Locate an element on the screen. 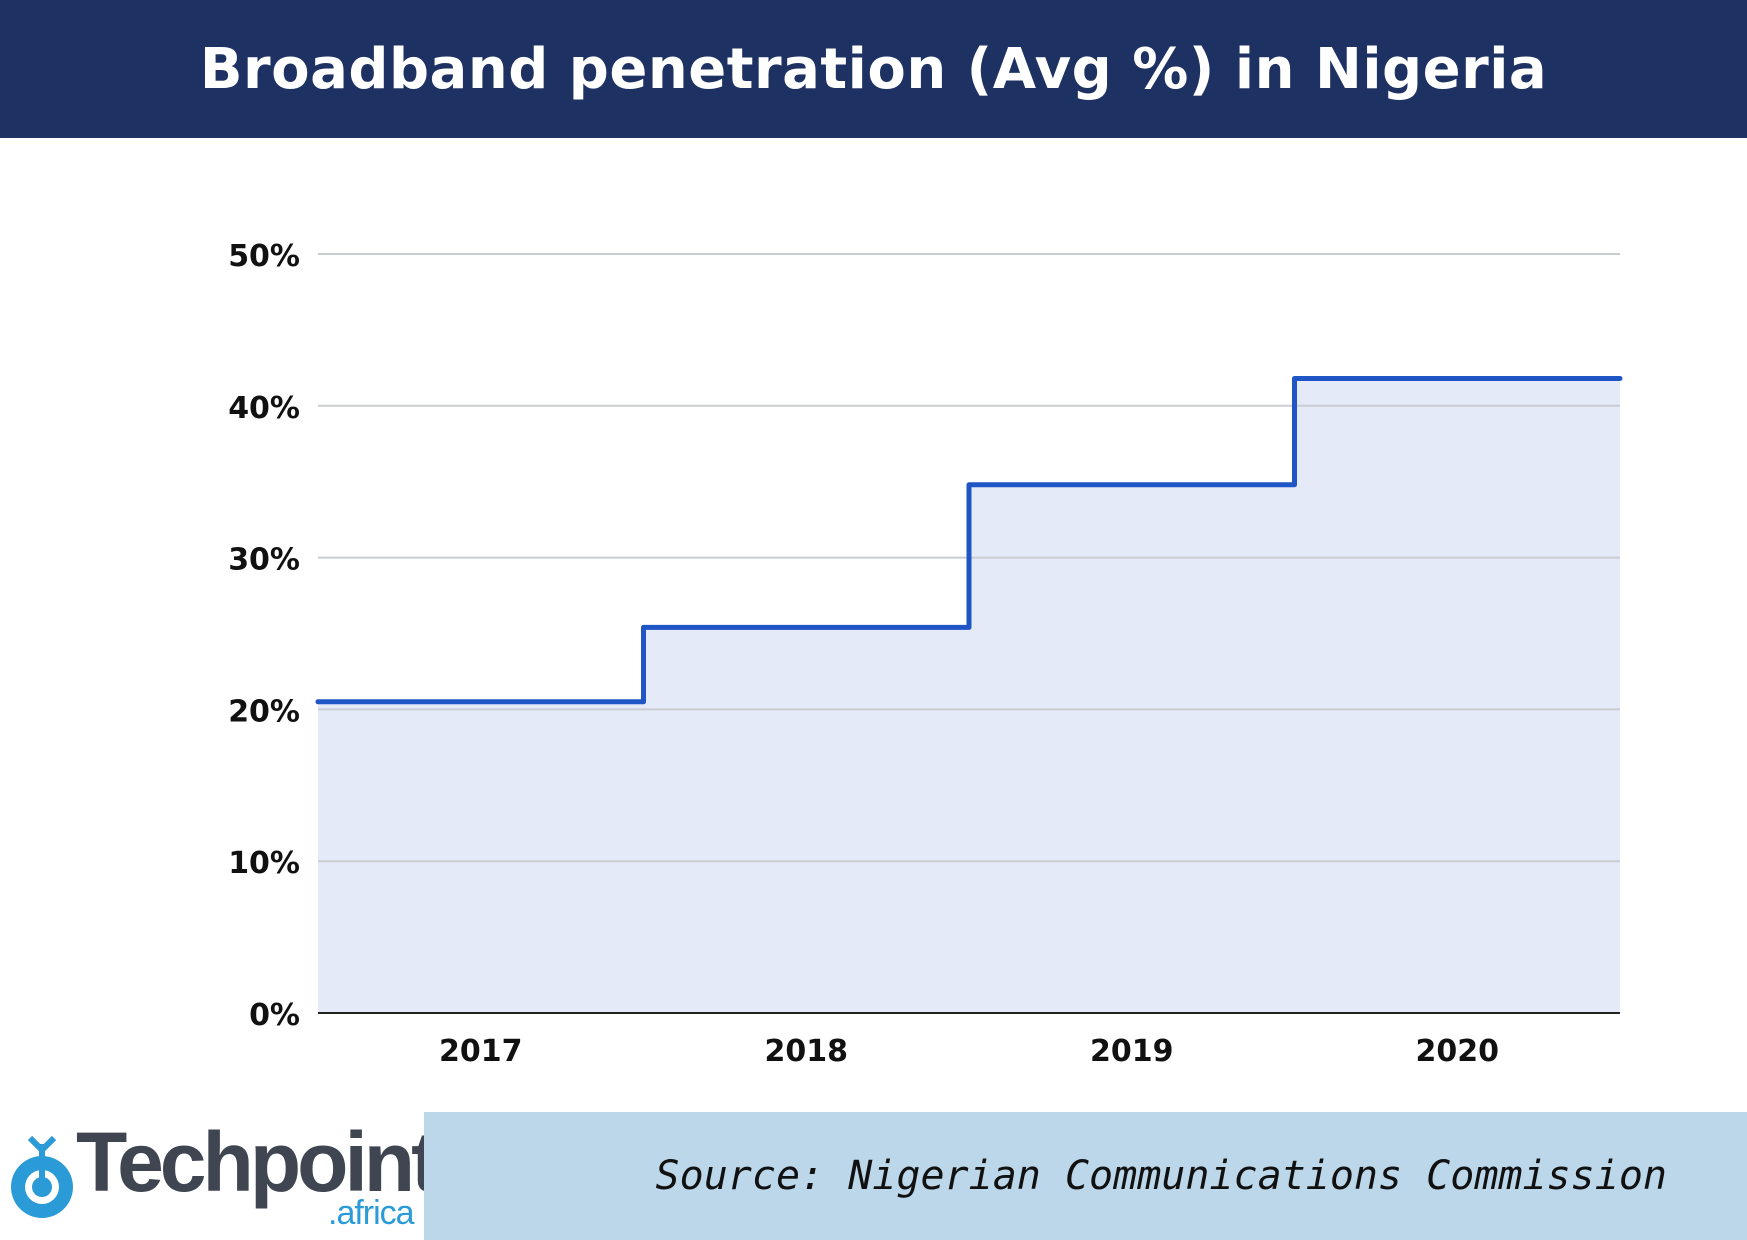 This screenshot has width=1747, height=1240. x-tick-label: 2020 is located at coordinates (1458, 1051).